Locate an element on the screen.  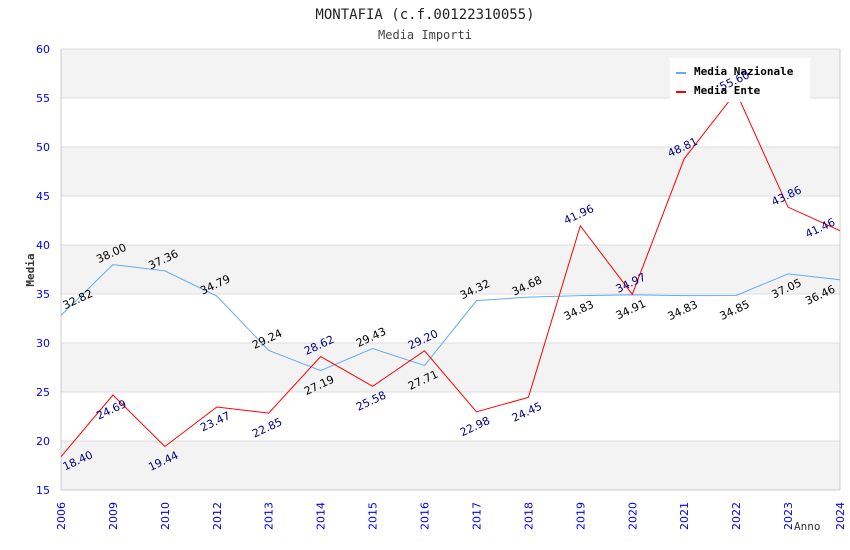
y-tick-label: 30 is located at coordinates (43, 343).